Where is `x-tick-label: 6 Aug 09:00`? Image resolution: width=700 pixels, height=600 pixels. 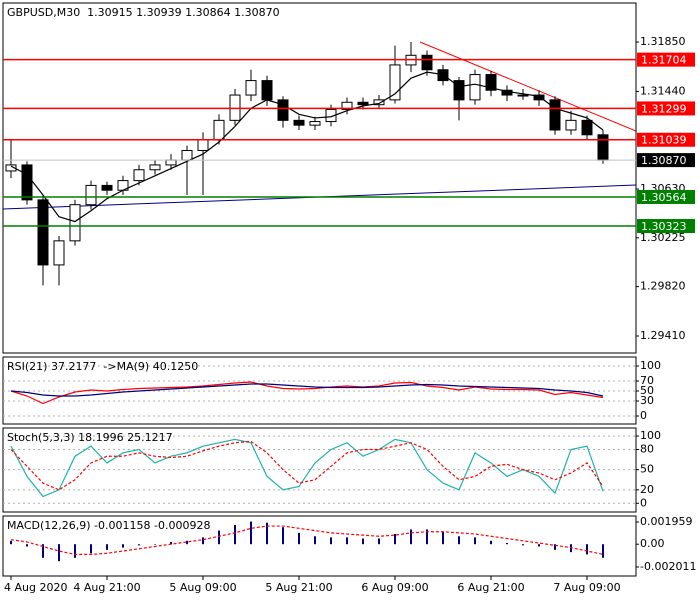 x-tick-label: 6 Aug 09:00 is located at coordinates (394, 587).